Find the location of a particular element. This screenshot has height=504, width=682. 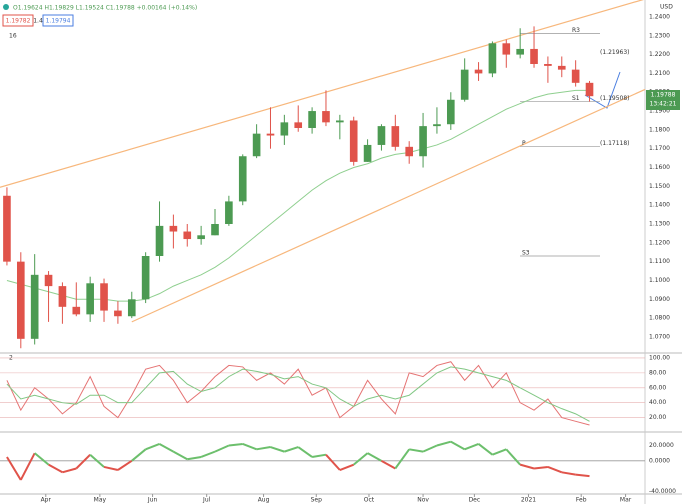

box-text: 1.19782 is located at coordinates (18, 21).